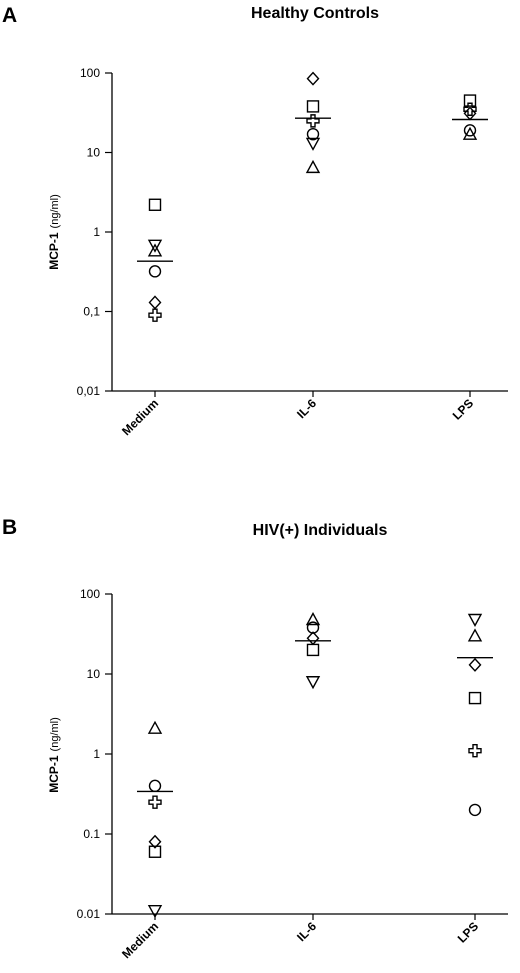 The width and height of the screenshot is (520, 973). What do you see at coordinates (320, 530) in the screenshot?
I see `chart-title: HIV(+) Individuals` at bounding box center [320, 530].